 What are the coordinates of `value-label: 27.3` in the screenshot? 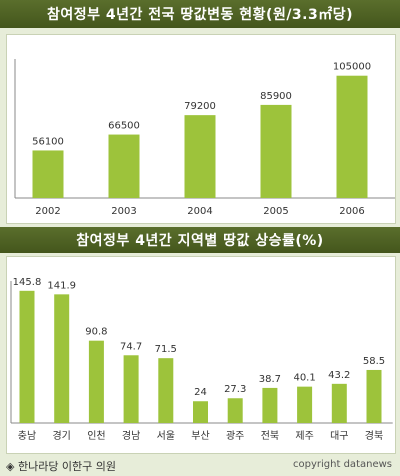 It's located at (235, 389).